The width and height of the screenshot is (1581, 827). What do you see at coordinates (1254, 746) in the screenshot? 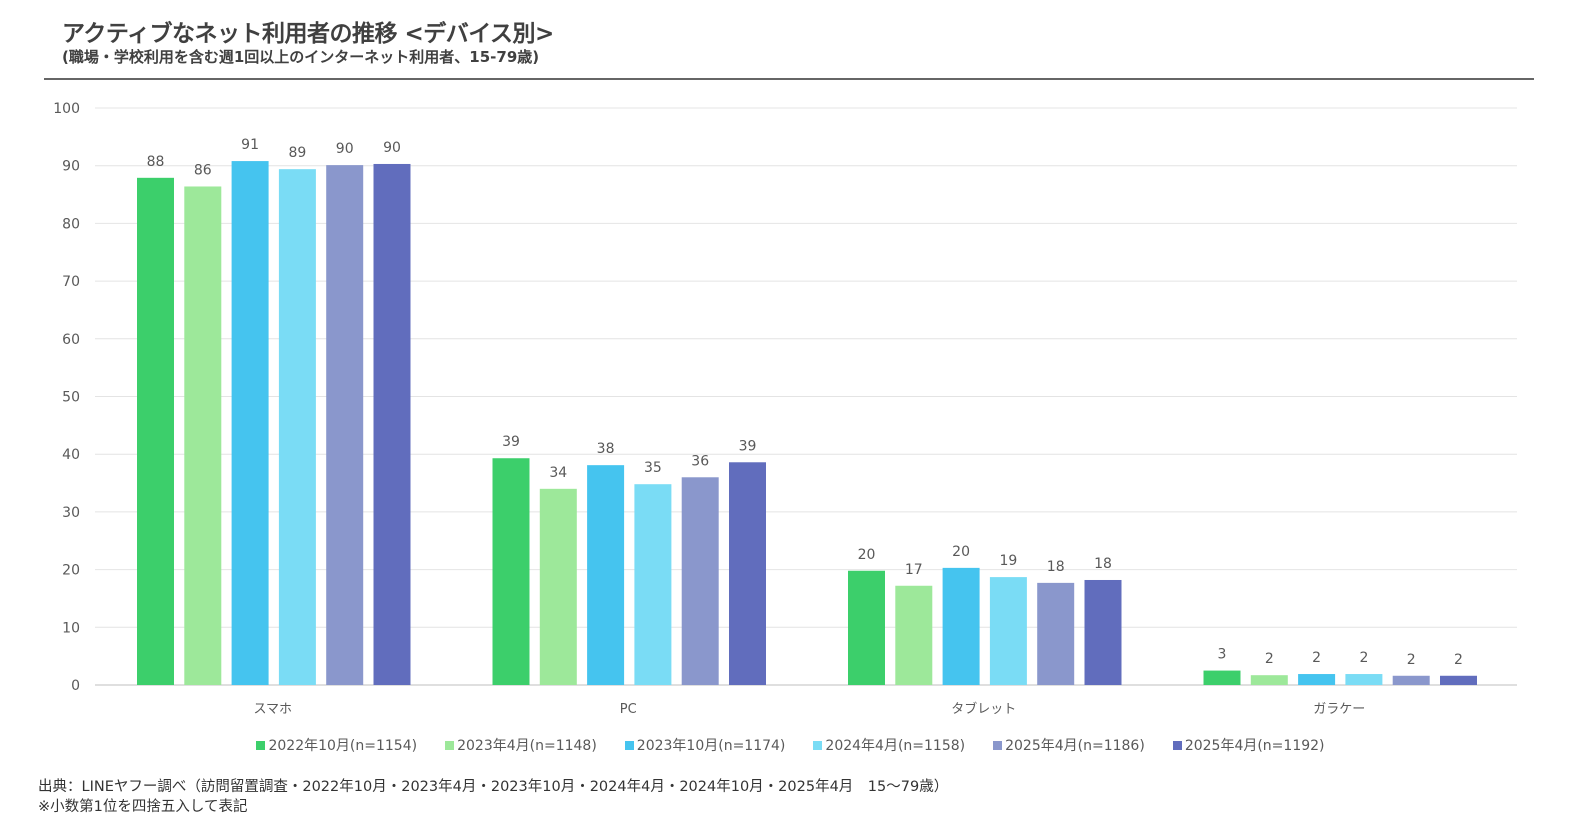
I see `legend-label: 2025年4月(n=1192)` at bounding box center [1254, 746].